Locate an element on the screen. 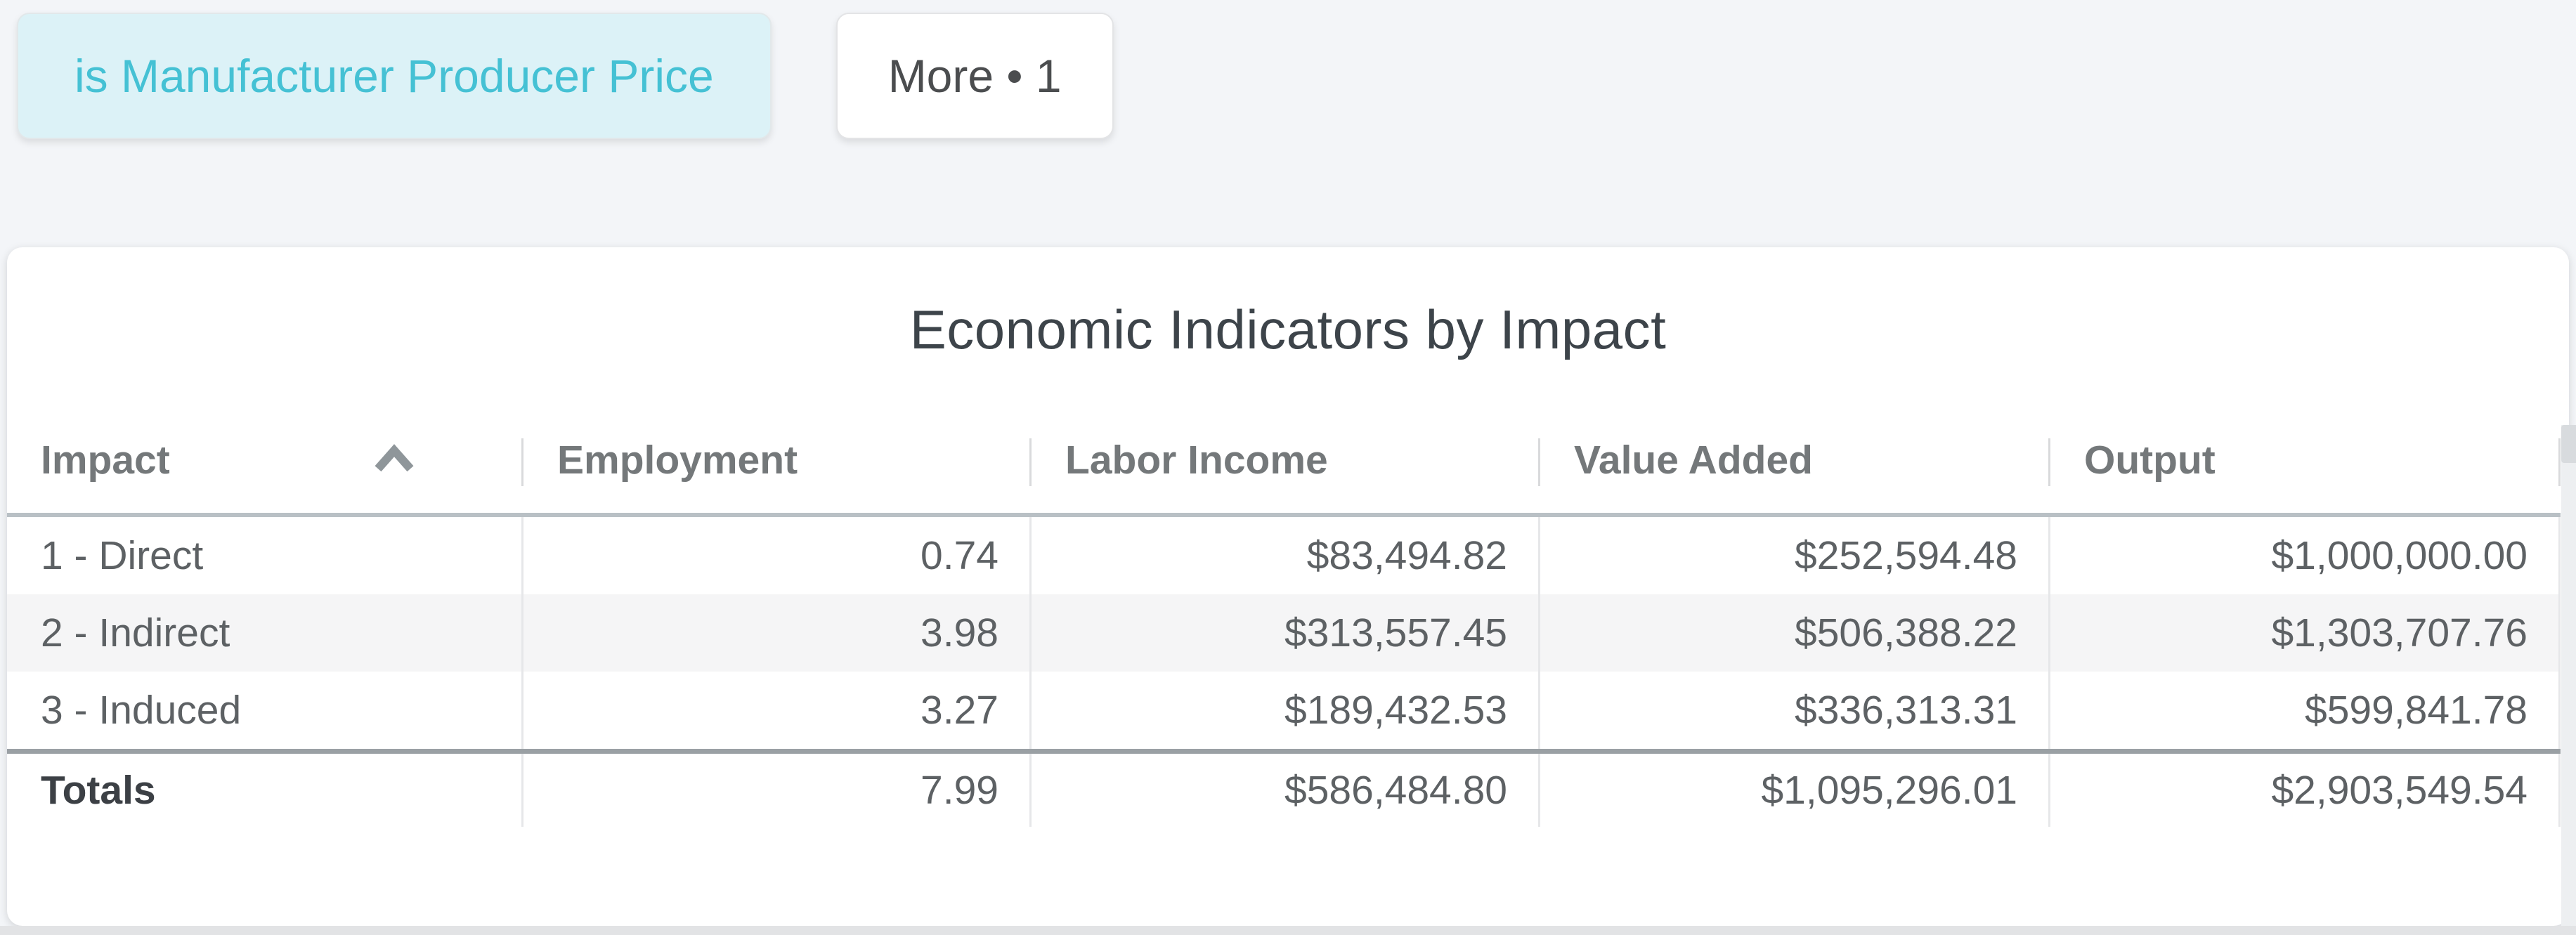 Image resolution: width=2576 pixels, height=935 pixels. filter-chip-manufacturer-producer-price: is Manufacturer Producer Price is located at coordinates (394, 76).